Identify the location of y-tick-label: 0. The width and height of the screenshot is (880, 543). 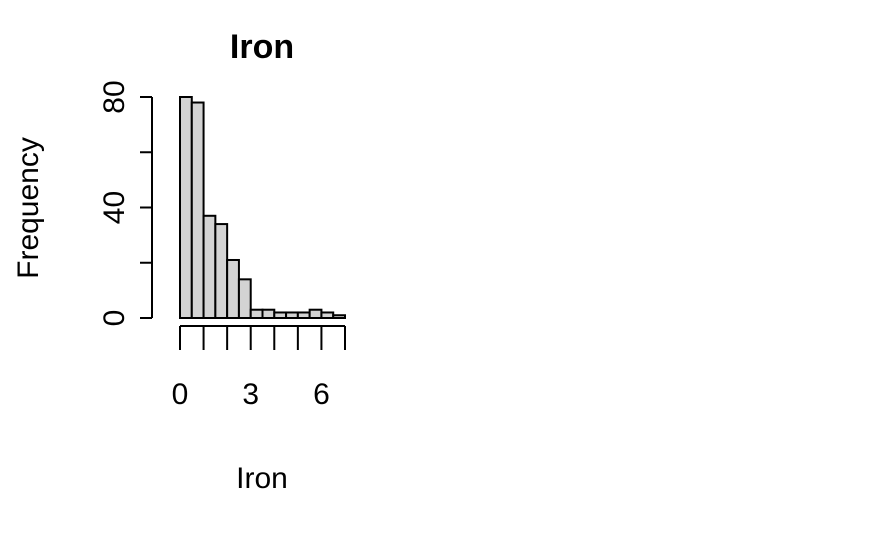
(114, 318).